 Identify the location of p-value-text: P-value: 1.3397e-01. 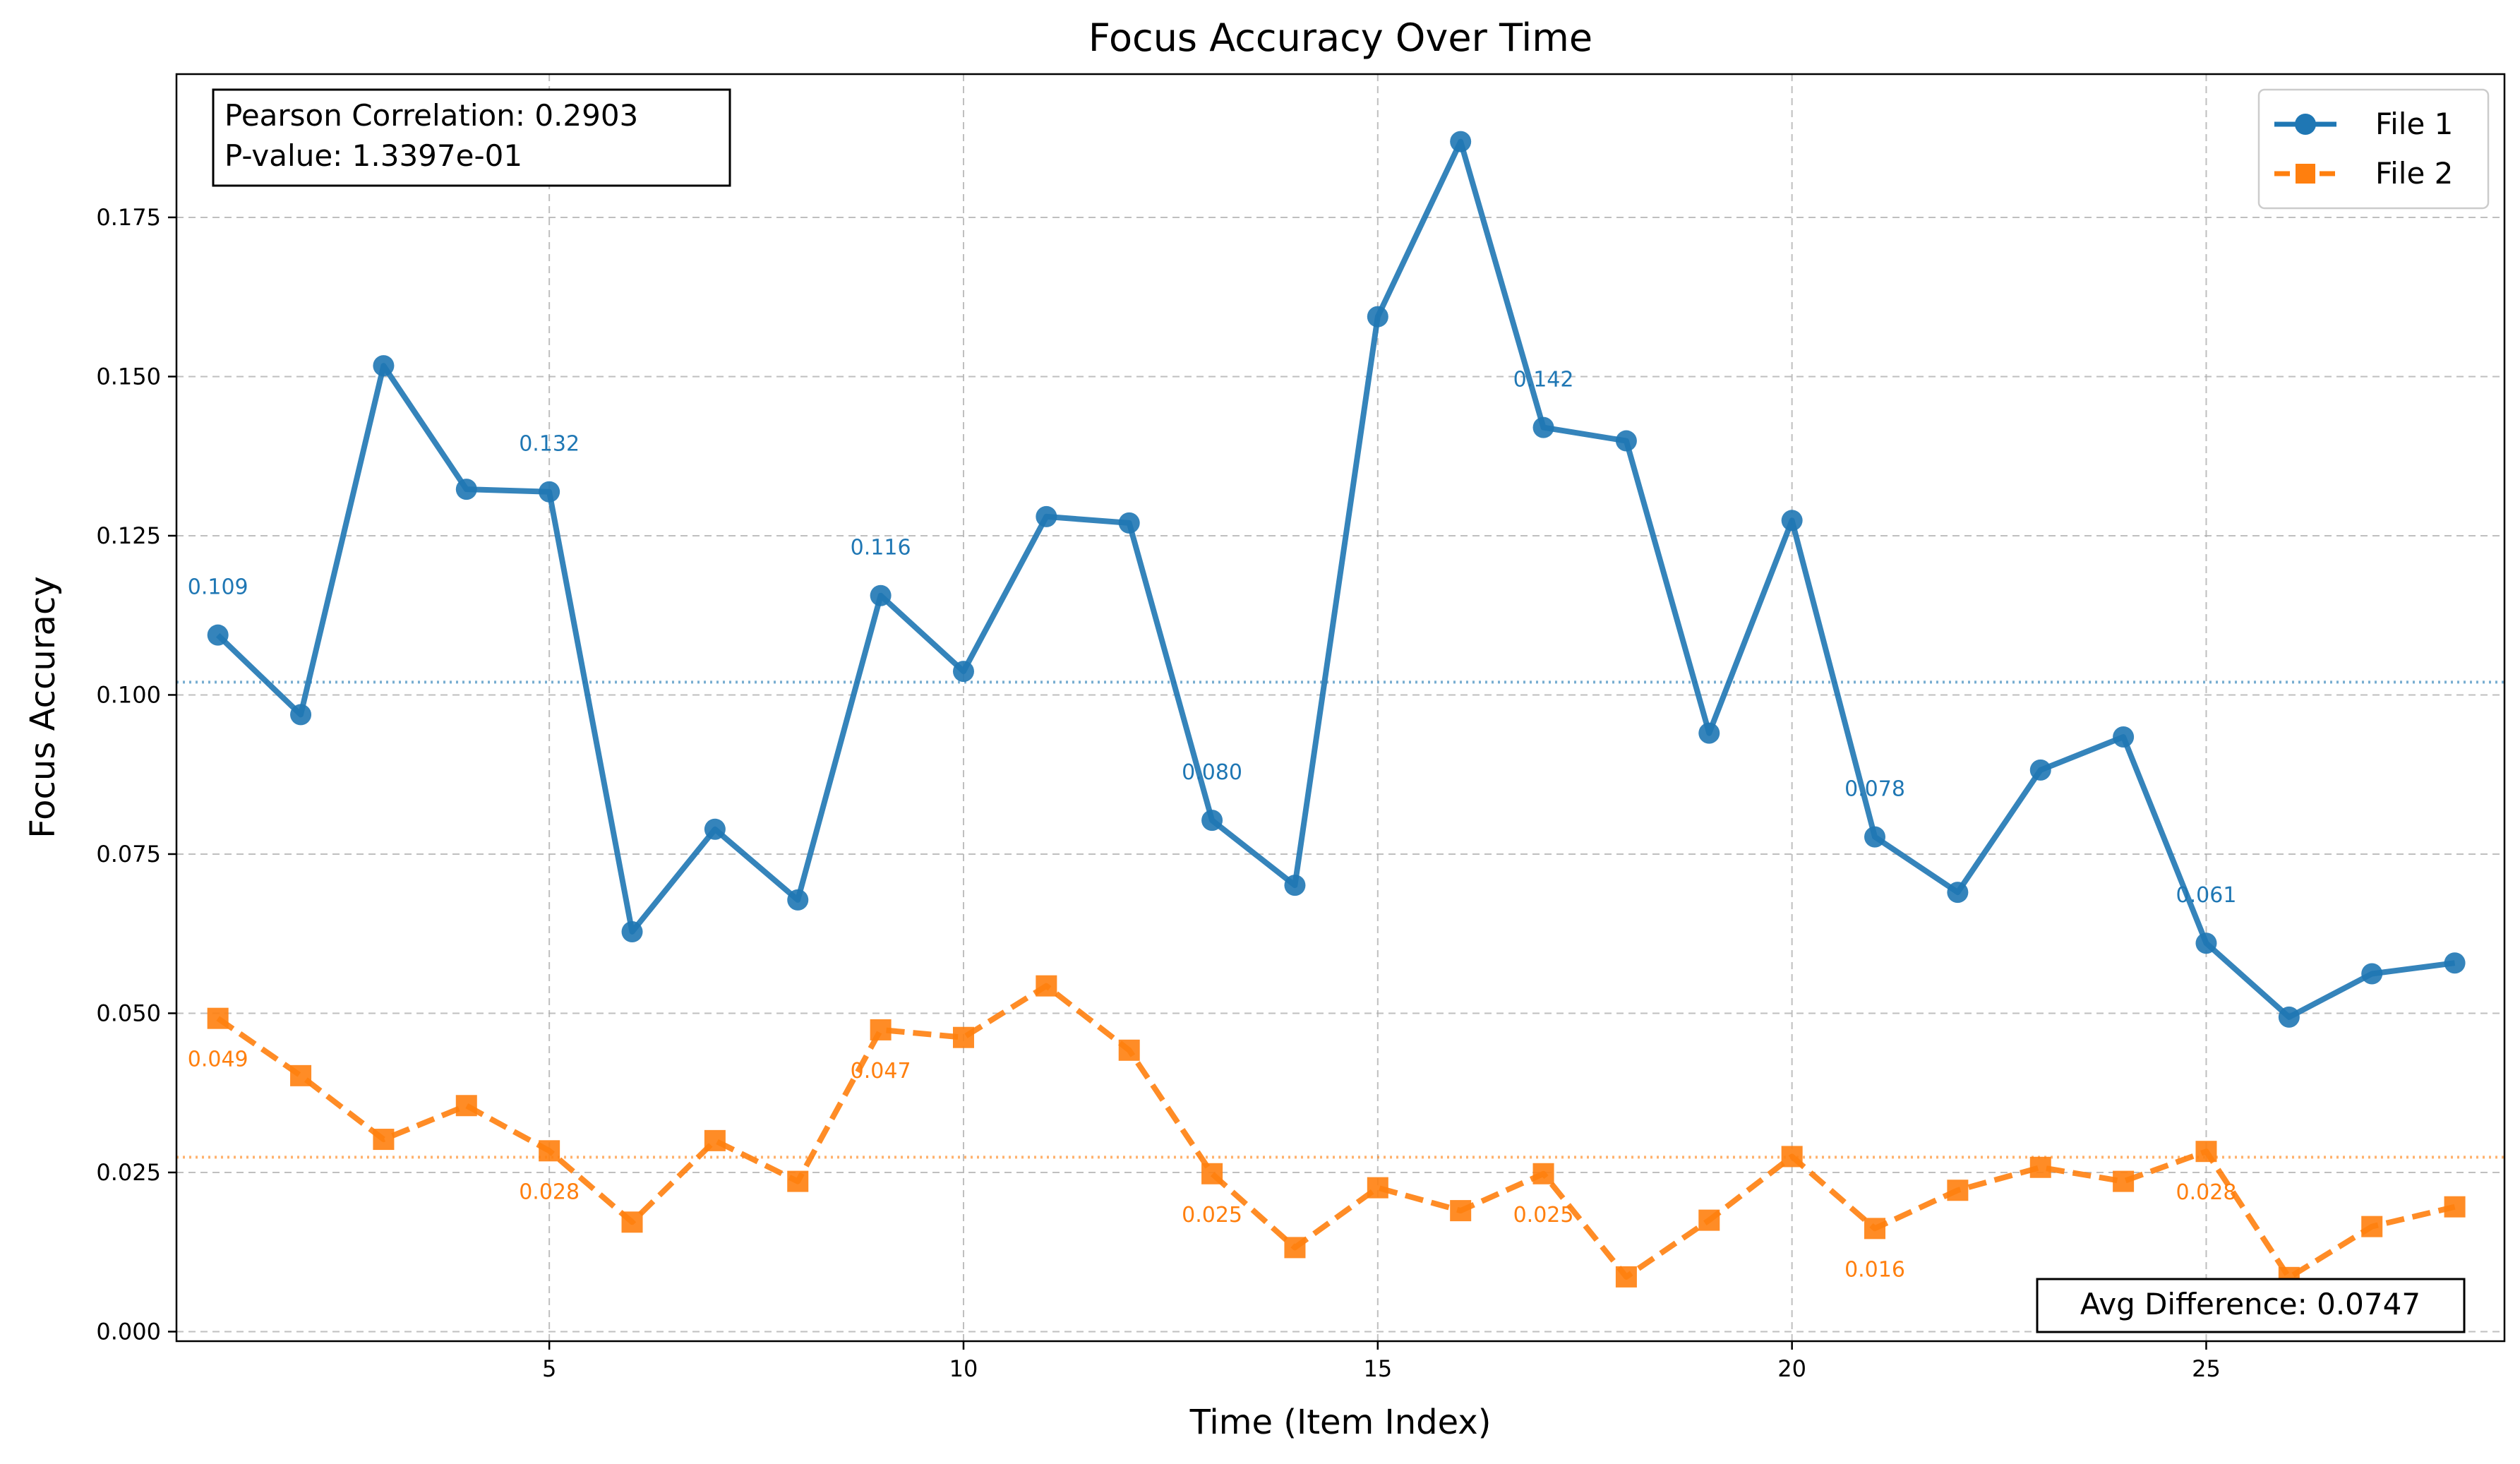
(373, 156).